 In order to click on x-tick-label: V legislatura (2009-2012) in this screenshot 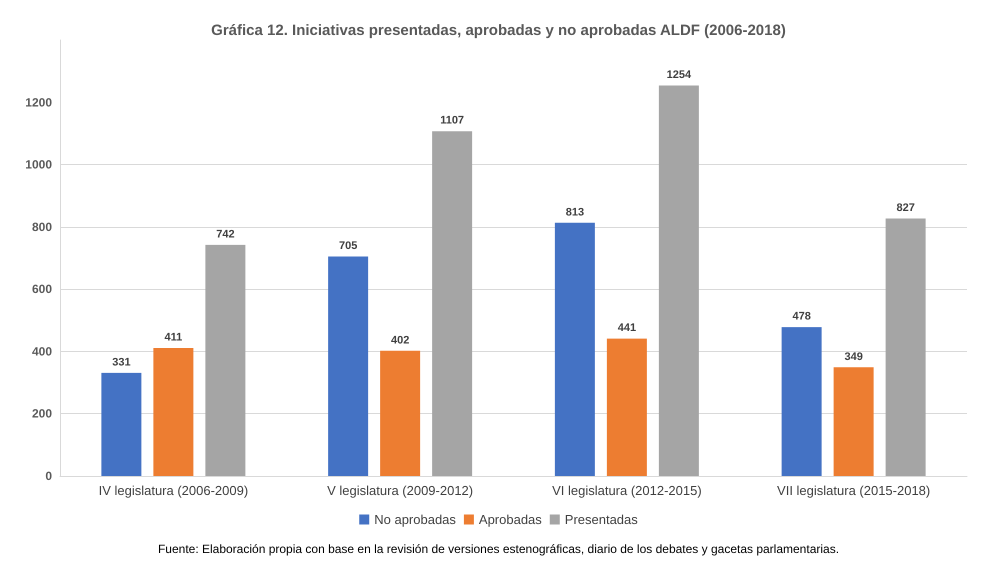, I will do `click(400, 490)`.